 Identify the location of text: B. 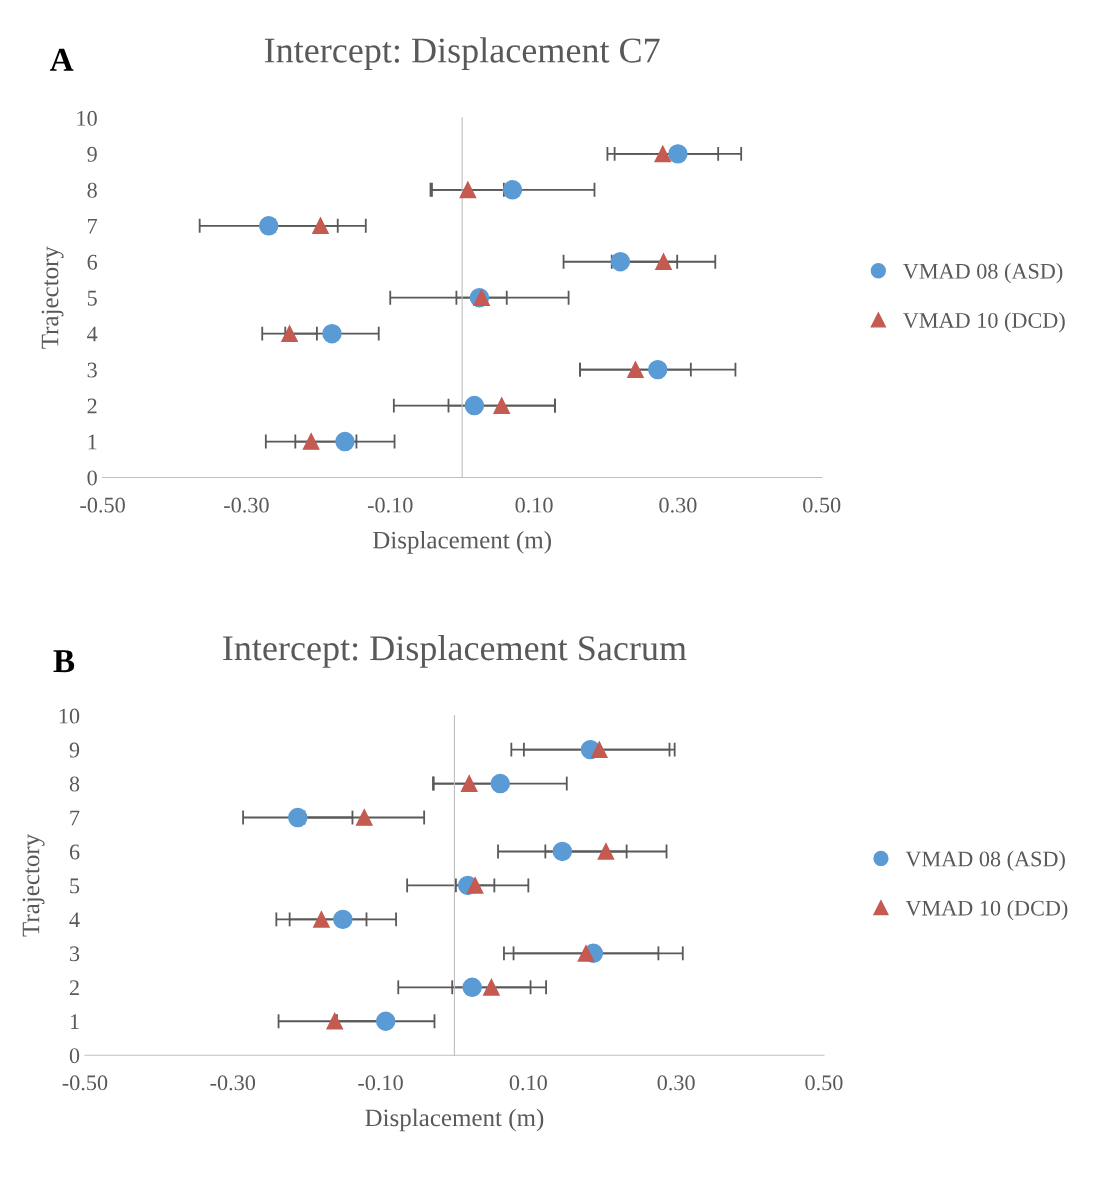
(64, 661).